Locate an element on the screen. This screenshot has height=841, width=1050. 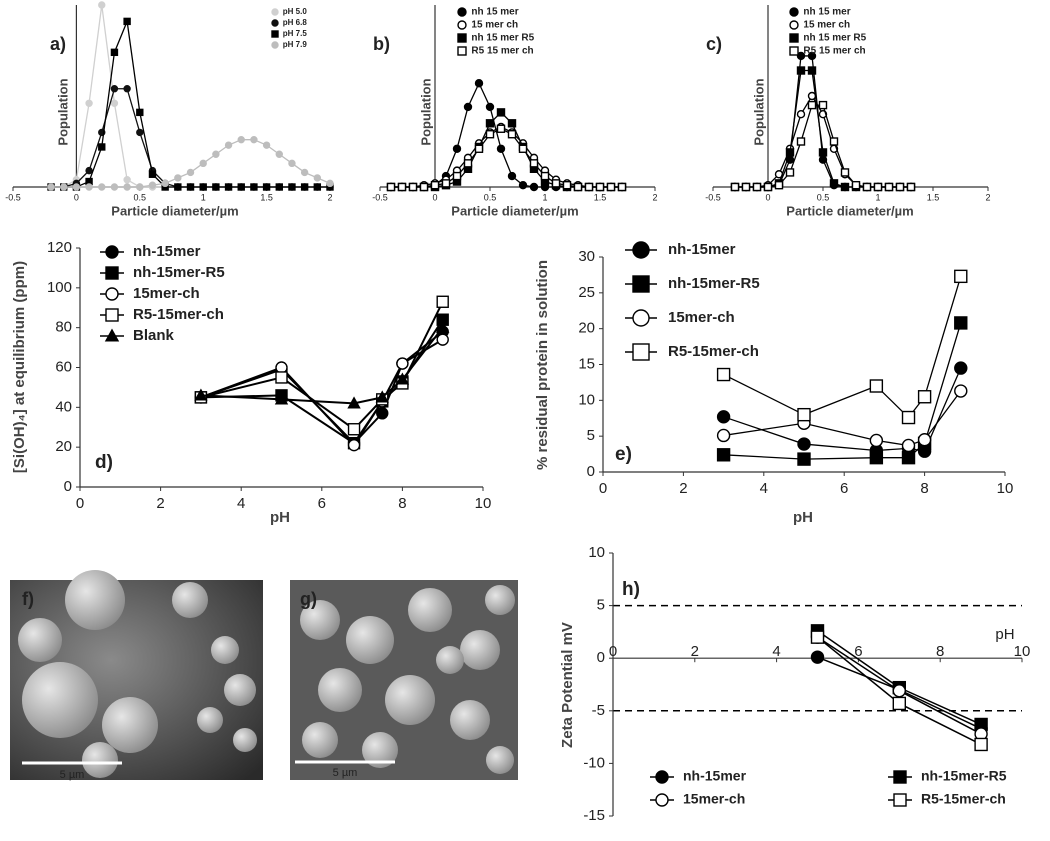
panel-label: g) is located at coordinates (308, 599).